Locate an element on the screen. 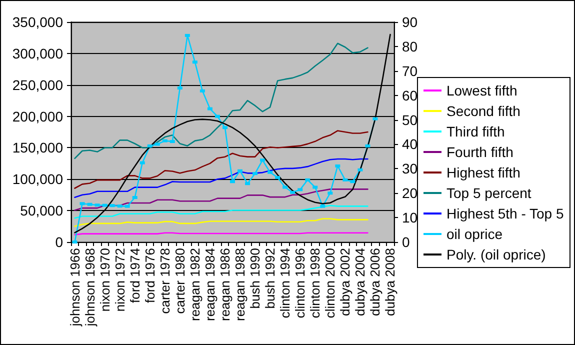  y-tick-label: 0 is located at coordinates (59, 242).